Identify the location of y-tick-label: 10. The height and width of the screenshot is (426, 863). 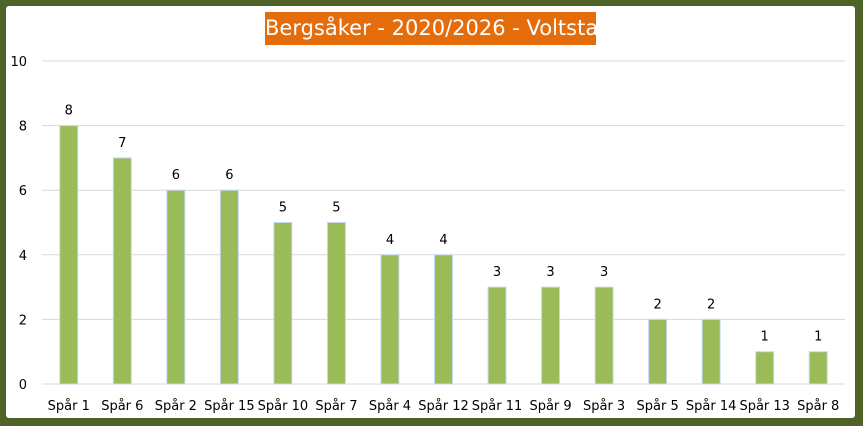
(18, 62).